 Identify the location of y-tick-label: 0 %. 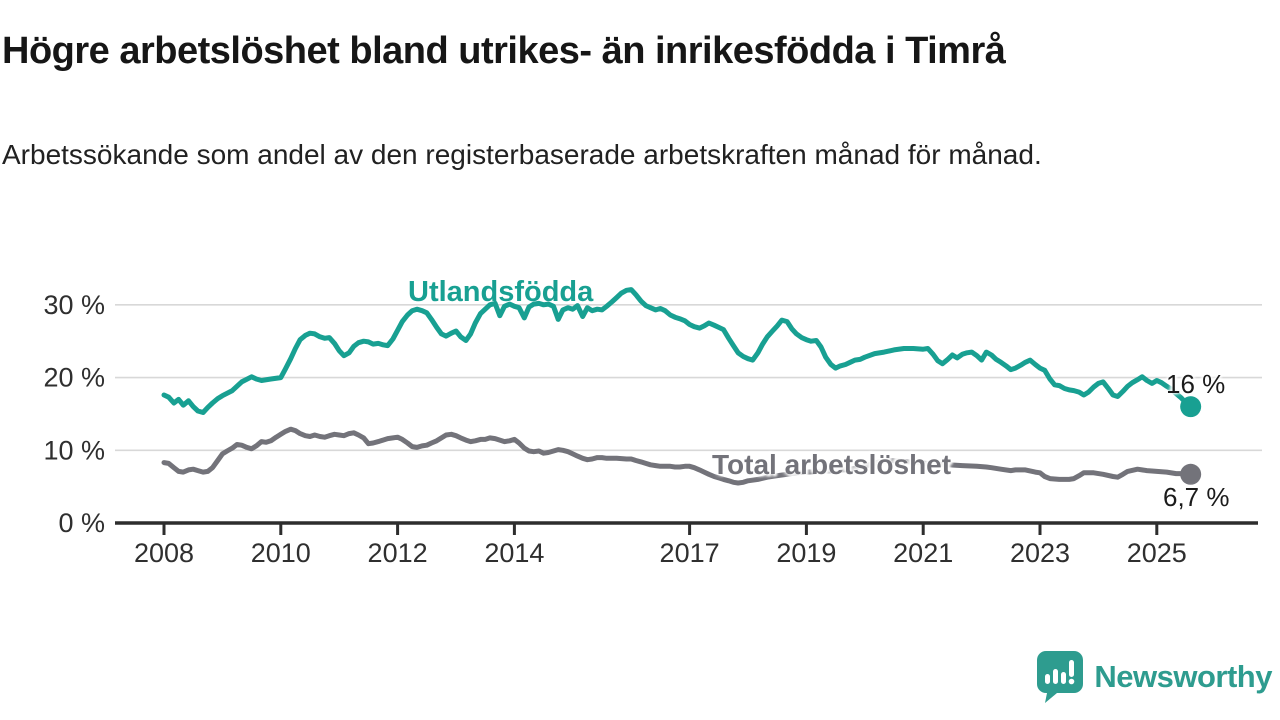
(81, 523).